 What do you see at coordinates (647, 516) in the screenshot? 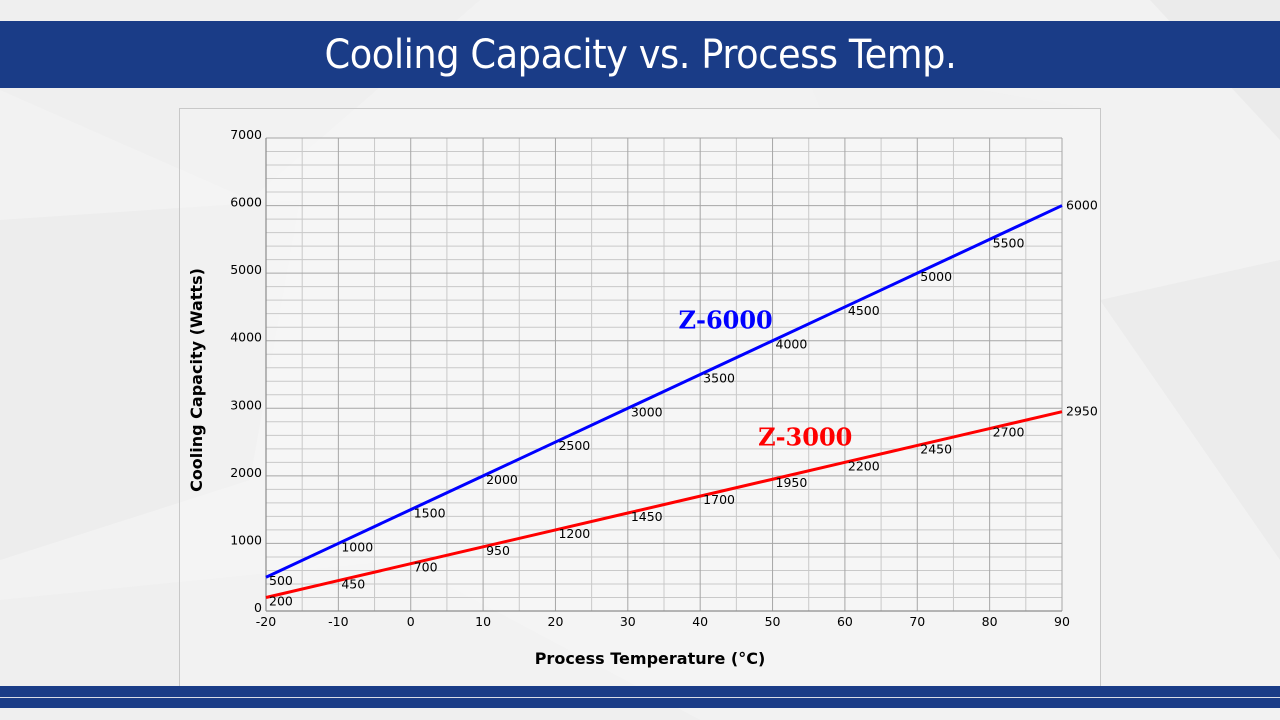
I see `data-label-z-3000: 1450` at bounding box center [647, 516].